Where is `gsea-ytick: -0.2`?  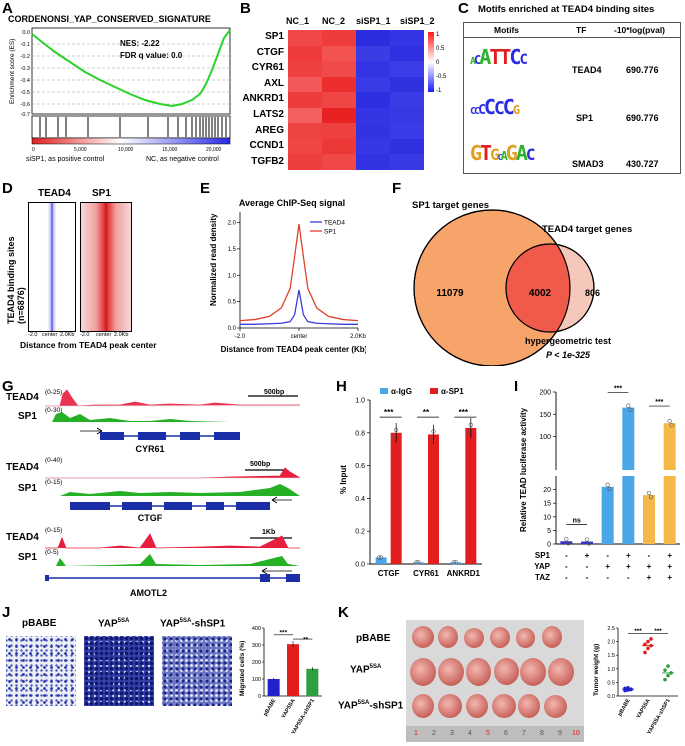 gsea-ytick: -0.2 is located at coordinates (25, 57).